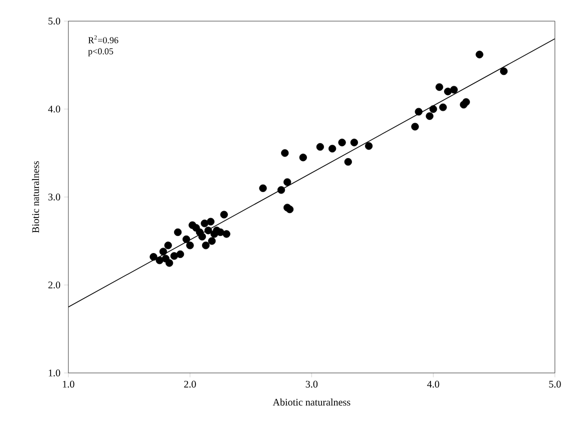 The width and height of the screenshot is (571, 433). I want to click on y-tick-label: 4.0, so click(54, 109).